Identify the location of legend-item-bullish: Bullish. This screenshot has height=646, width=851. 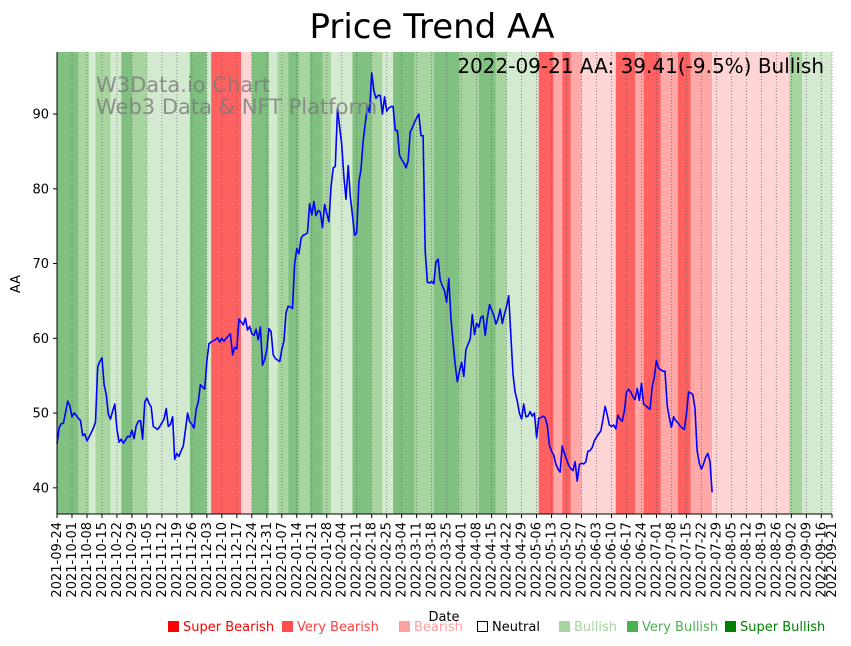
(588, 627).